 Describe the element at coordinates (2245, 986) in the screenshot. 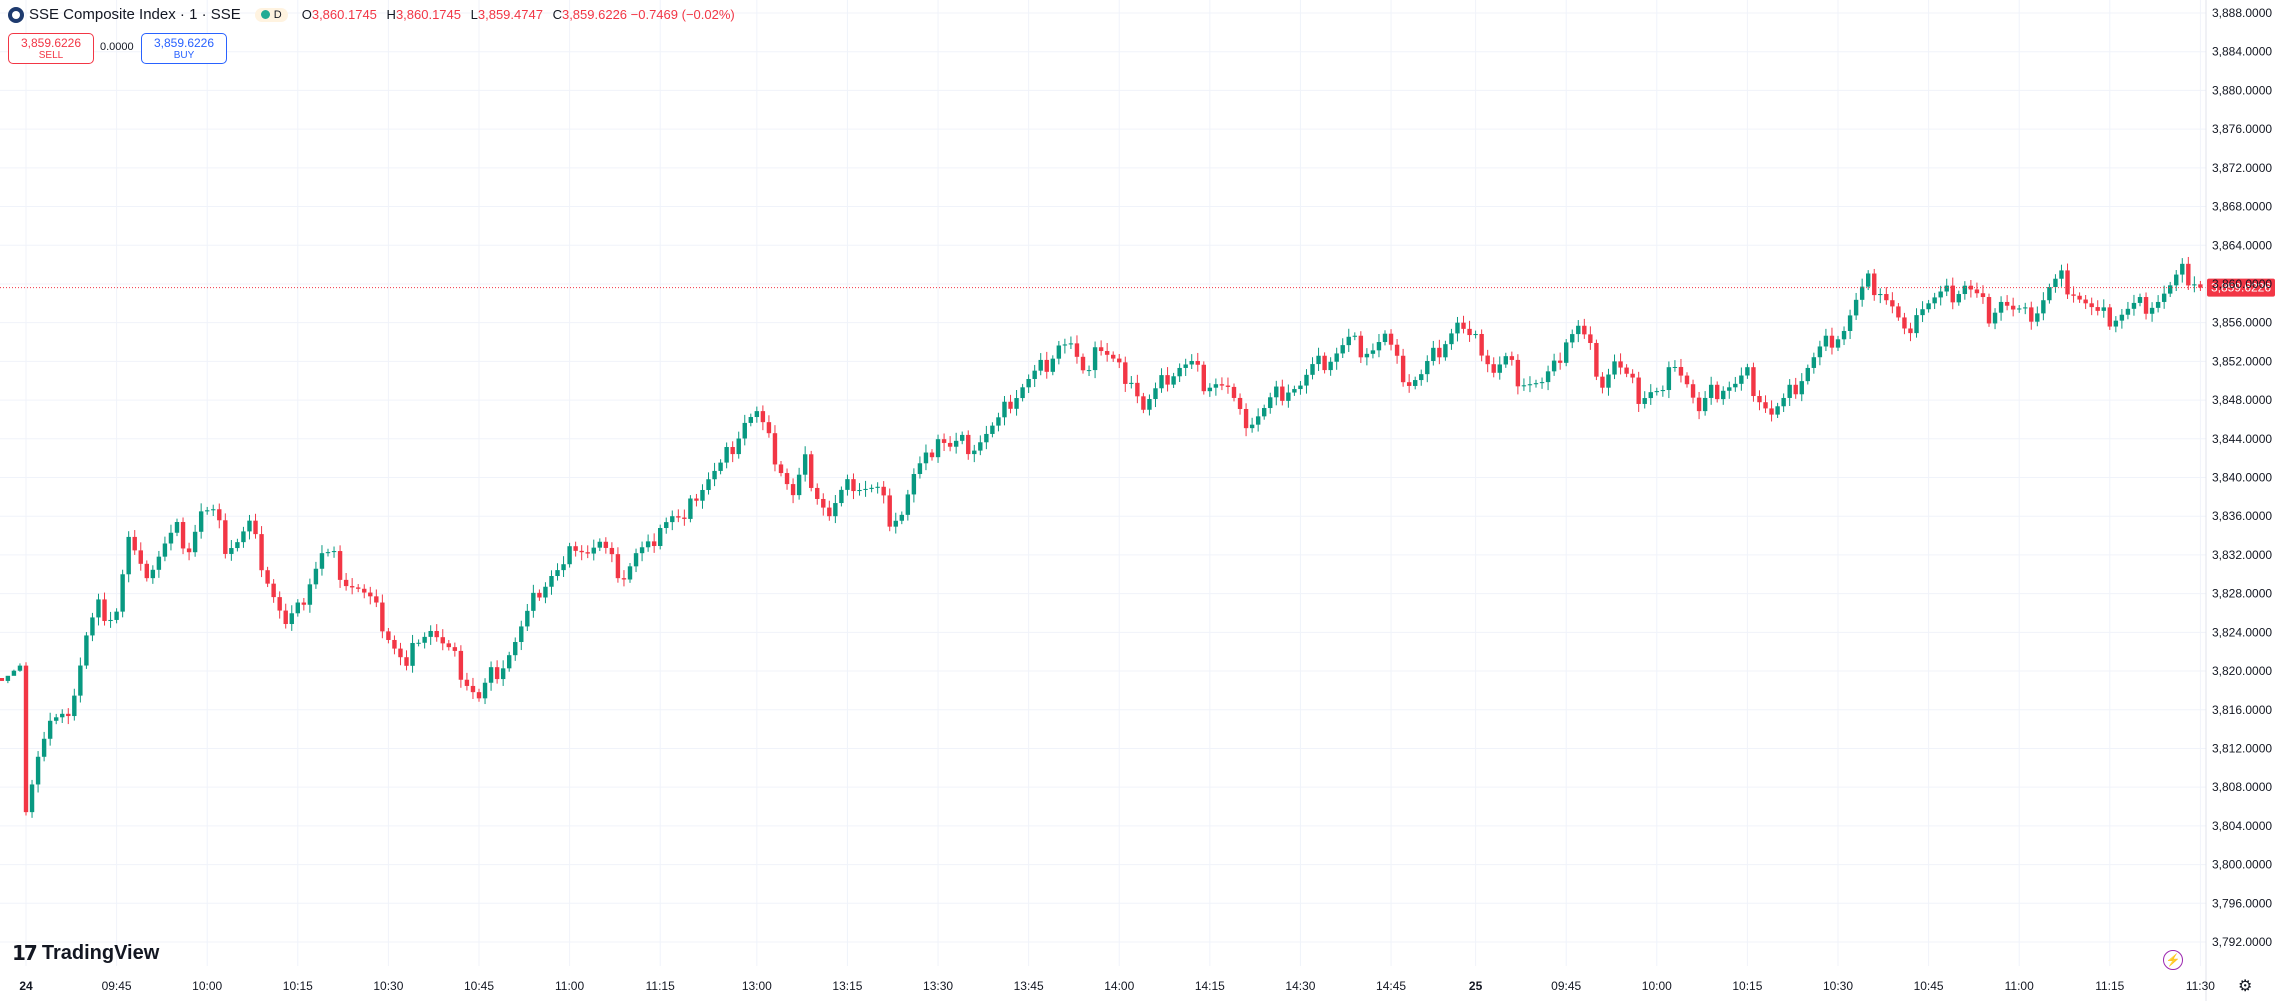

I see `settings-gear-icon: ⚙` at that location.